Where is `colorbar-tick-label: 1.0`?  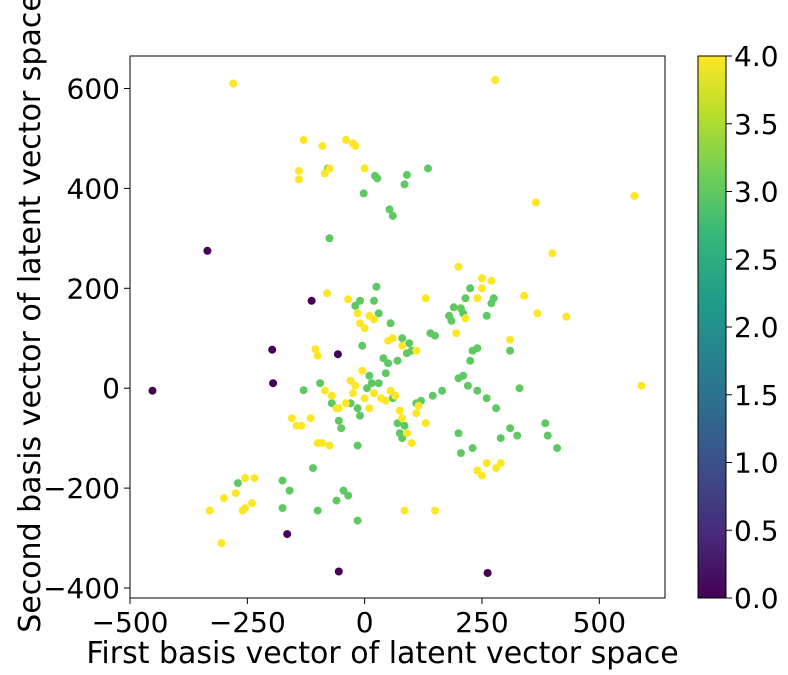
colorbar-tick-label: 1.0 is located at coordinates (756, 463).